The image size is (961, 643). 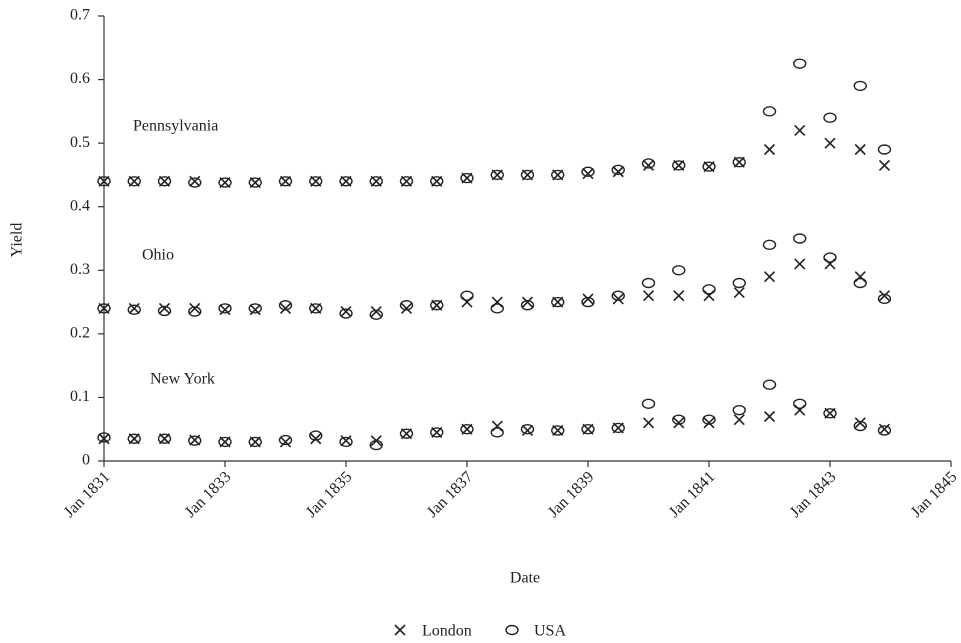 What do you see at coordinates (571, 494) in the screenshot?
I see `x-tick-label: Jan 1839` at bounding box center [571, 494].